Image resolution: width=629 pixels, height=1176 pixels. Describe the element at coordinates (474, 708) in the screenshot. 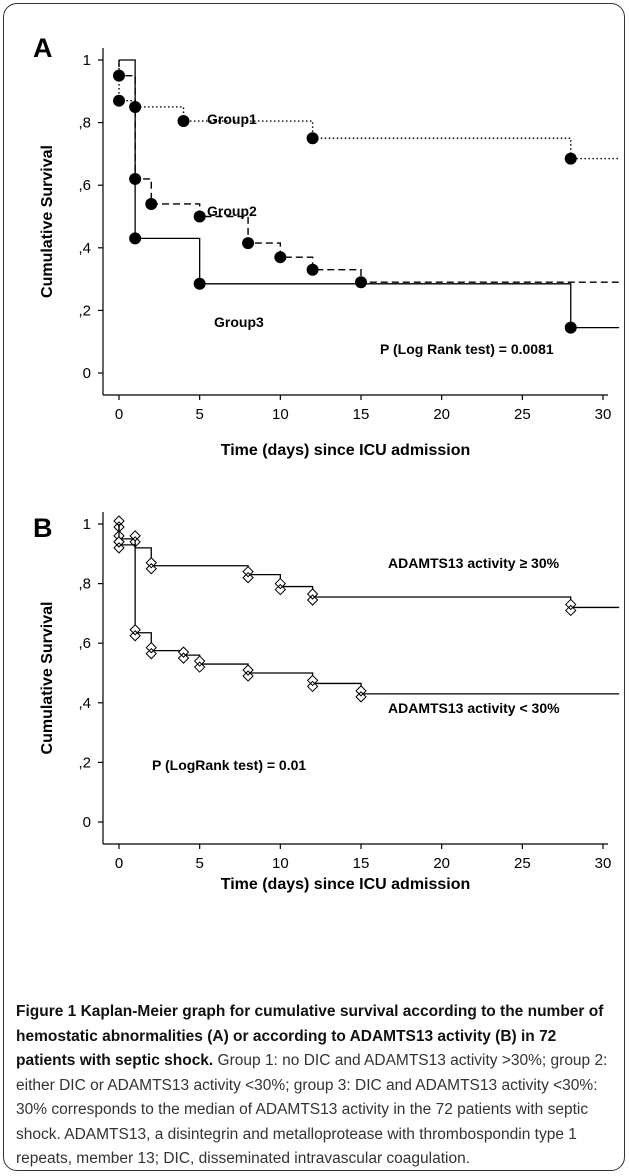

I see `series-label: ADAMTS13 activity < 30%` at that location.